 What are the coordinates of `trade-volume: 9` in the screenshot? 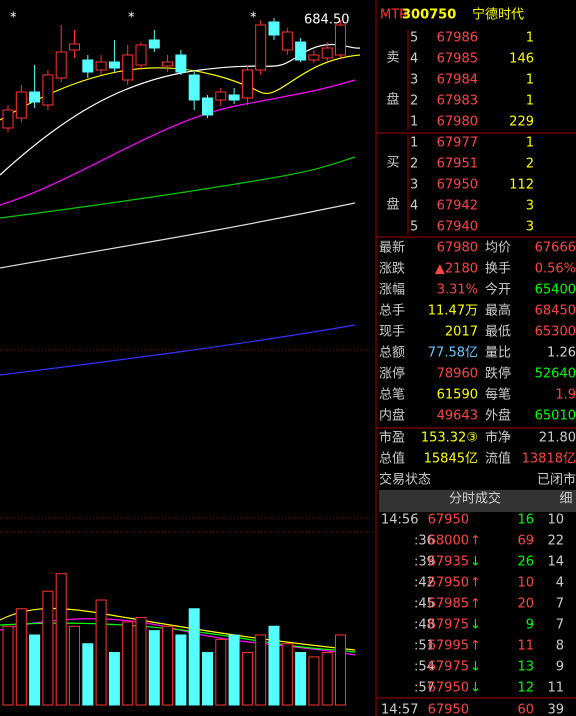 It's located at (530, 625).